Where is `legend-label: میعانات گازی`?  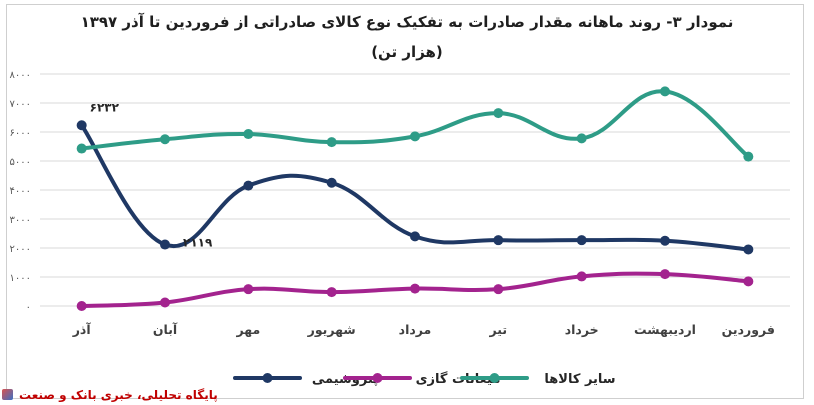 legend-label: میعانات گازی is located at coordinates (458, 379).